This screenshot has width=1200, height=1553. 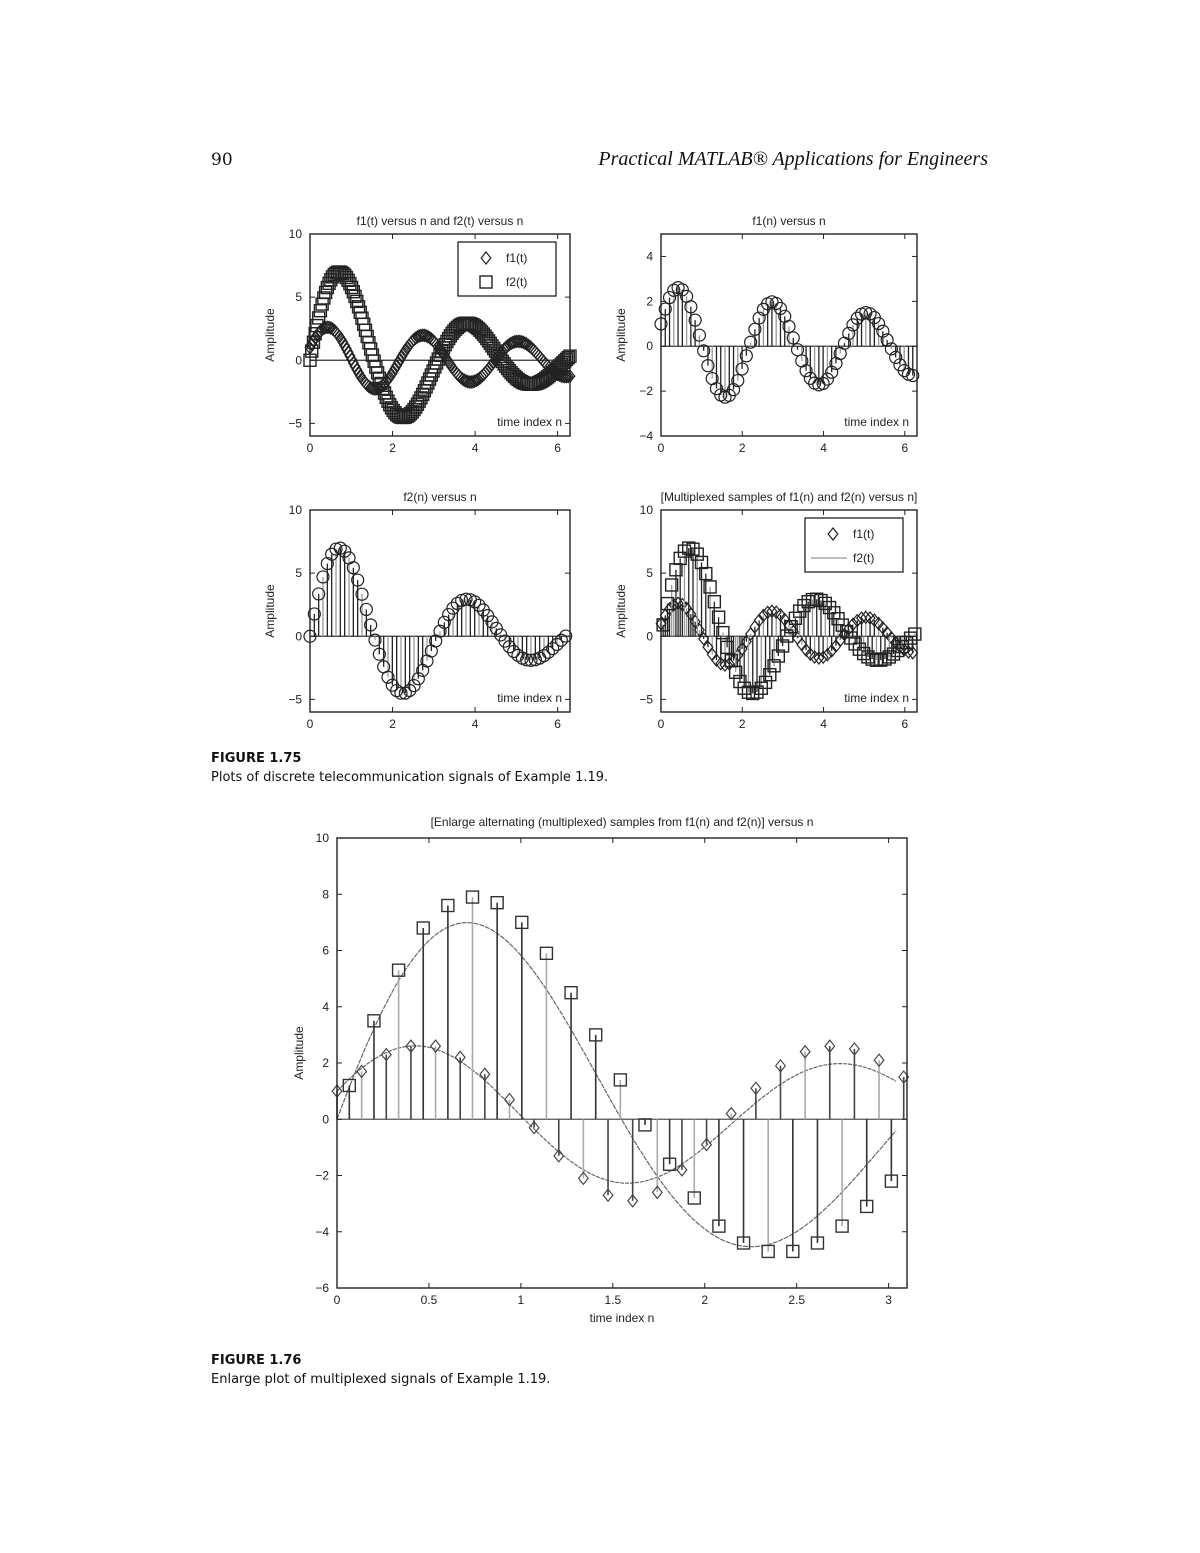 I want to click on time-index-annotation: time index n, so click(x=529, y=422).